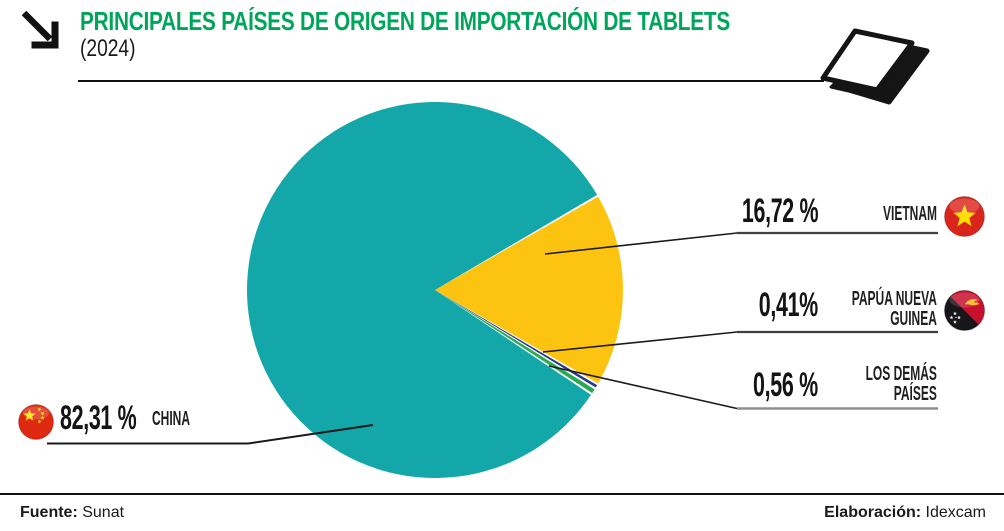  I want to click on elaboration-value: Idexcam, so click(953, 512).